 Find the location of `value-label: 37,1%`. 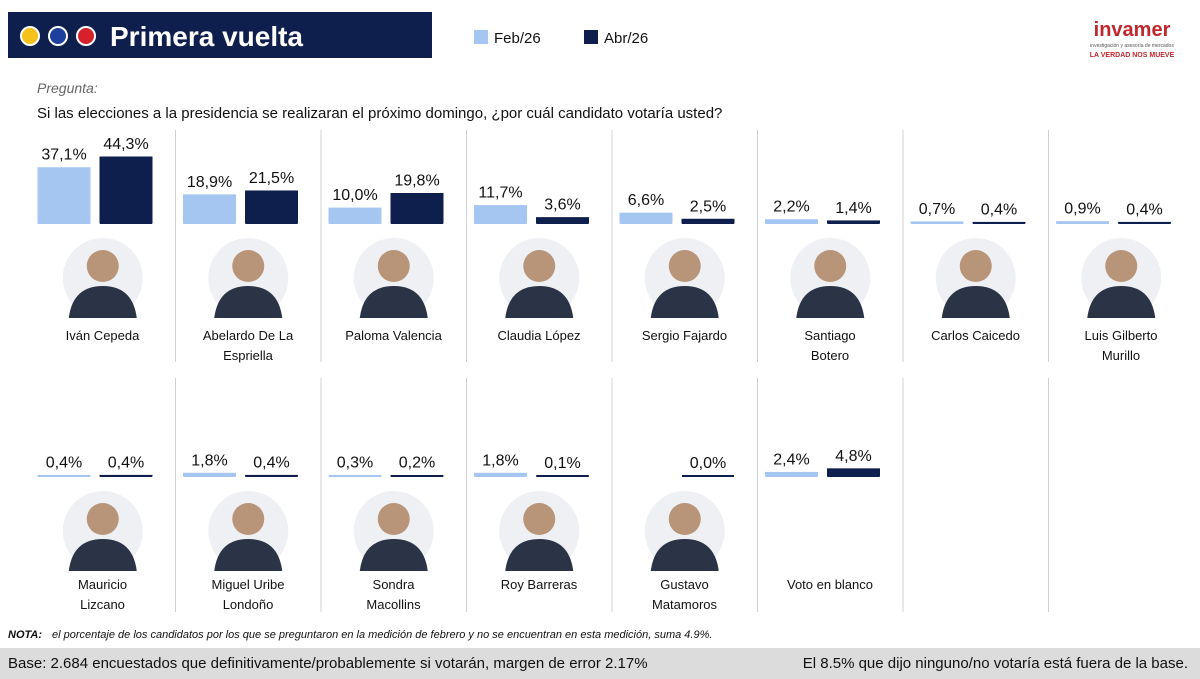

value-label: 37,1% is located at coordinates (63, 155).